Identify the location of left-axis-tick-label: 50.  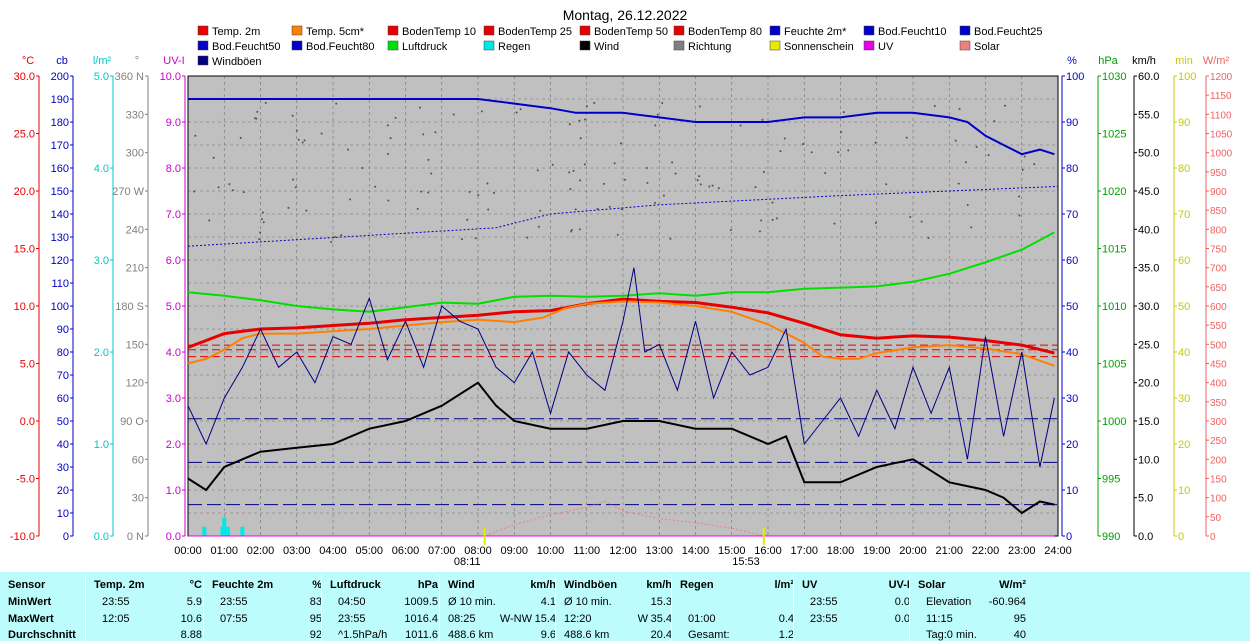
(63, 422).